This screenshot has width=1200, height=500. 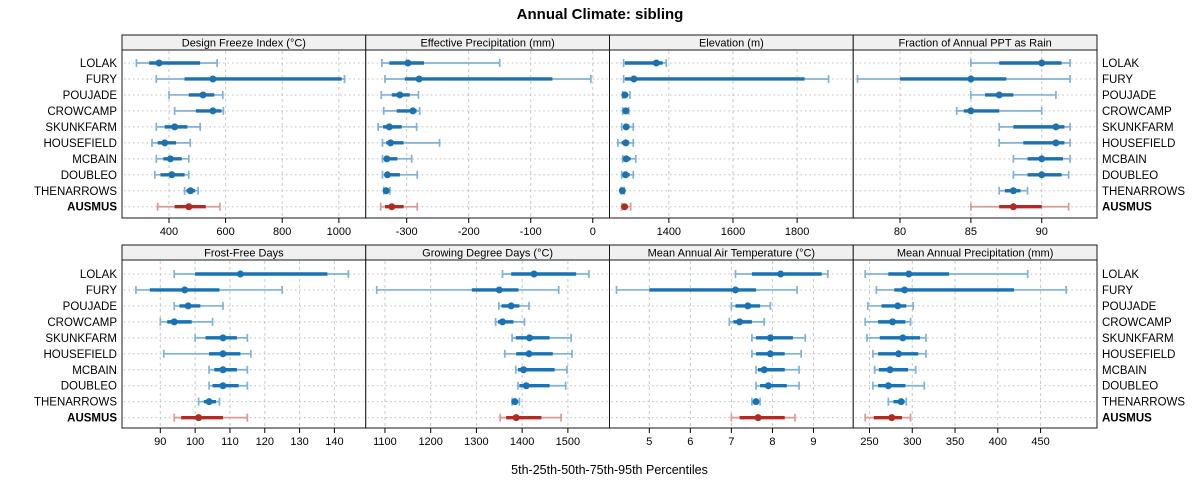 What do you see at coordinates (669, 232) in the screenshot?
I see `axis-tick-label: 1400` at bounding box center [669, 232].